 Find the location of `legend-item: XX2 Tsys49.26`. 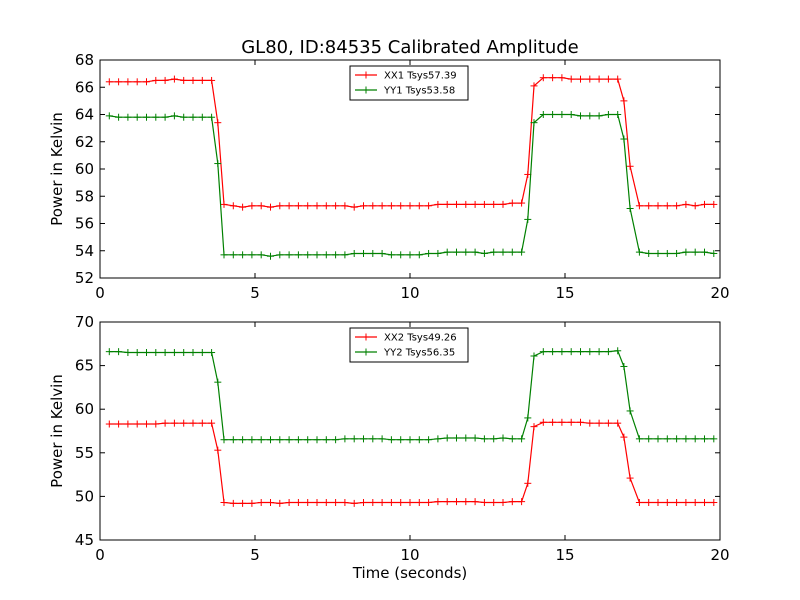

legend-item: XX2 Tsys49.26 is located at coordinates (406, 338).